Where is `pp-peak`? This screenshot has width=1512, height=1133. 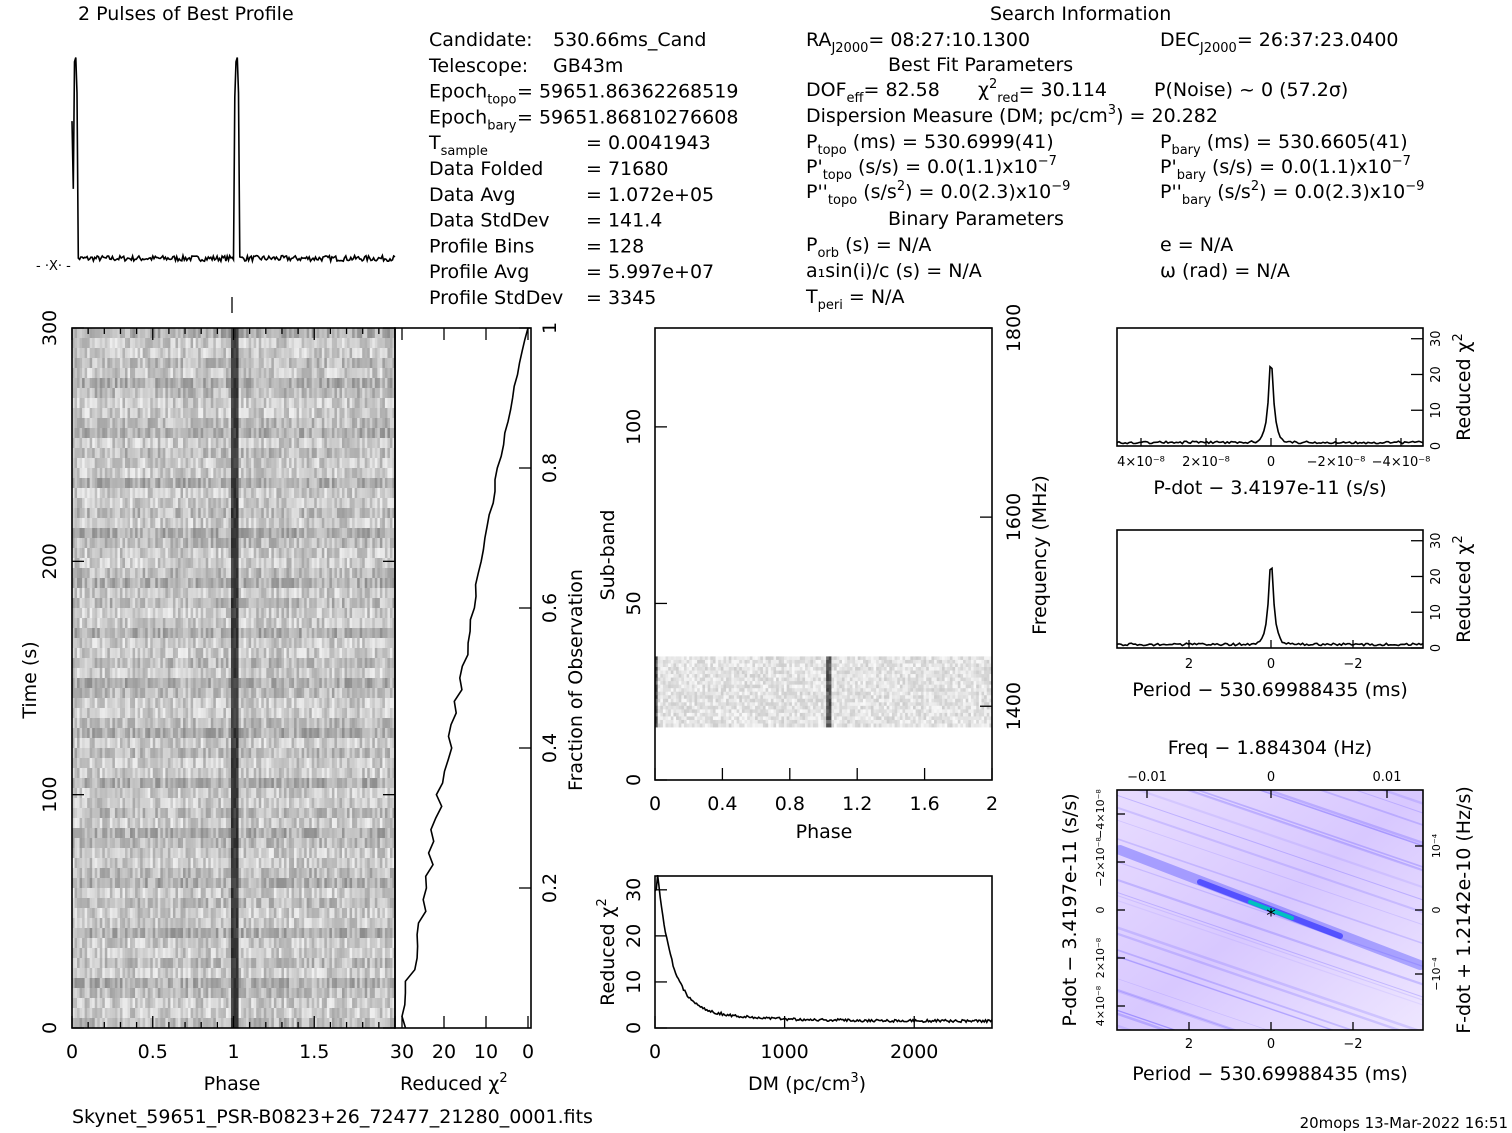
pp-peak is located at coordinates (1271, 910).